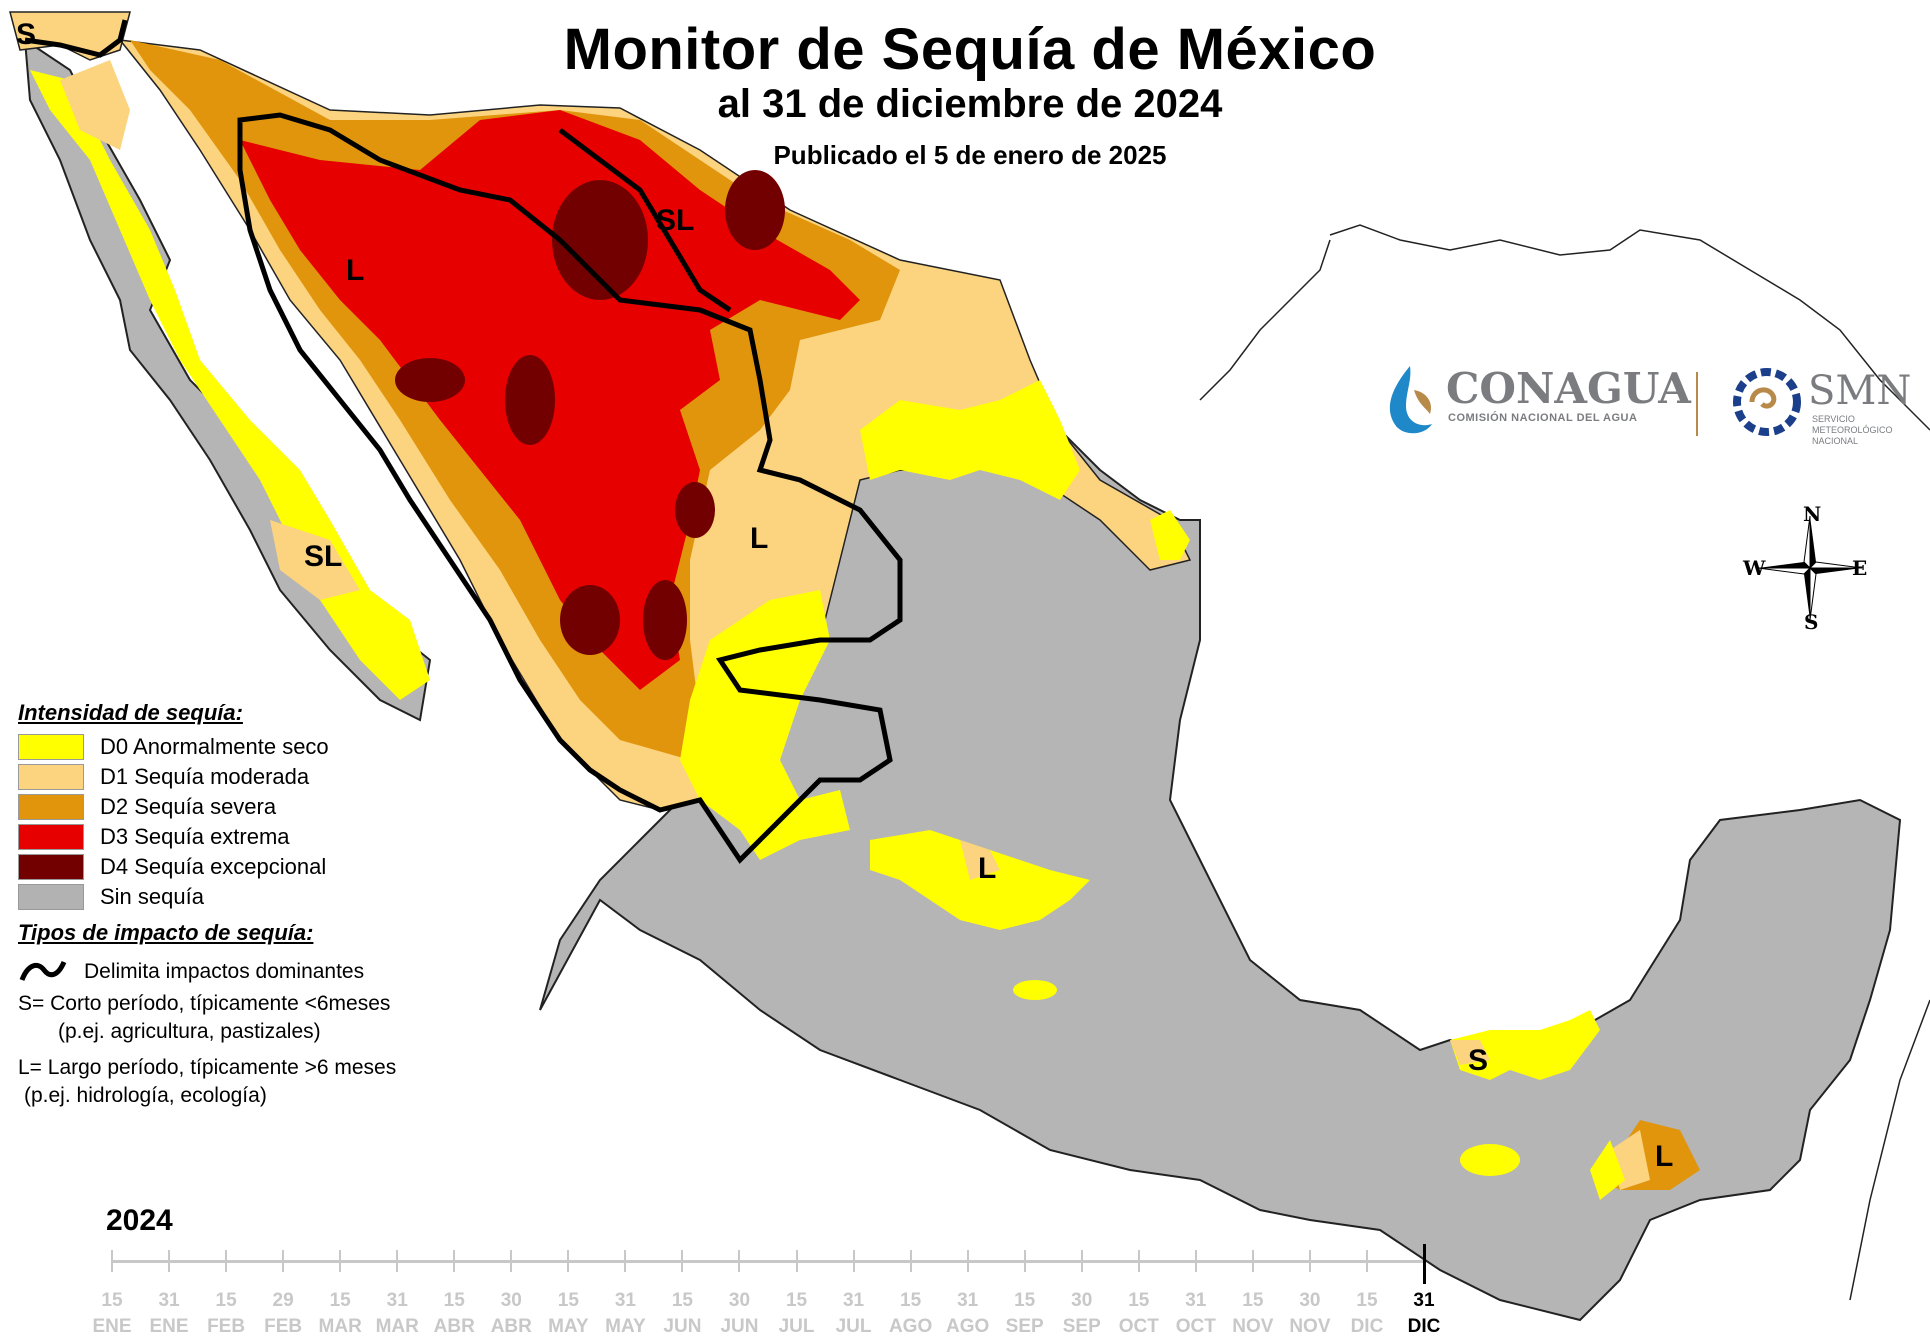 The image size is (1930, 1344). What do you see at coordinates (1822, 407) in the screenshot?
I see `smn-logo: SMN SERVICIO METEOROLÓGICO NACIONAL` at bounding box center [1822, 407].